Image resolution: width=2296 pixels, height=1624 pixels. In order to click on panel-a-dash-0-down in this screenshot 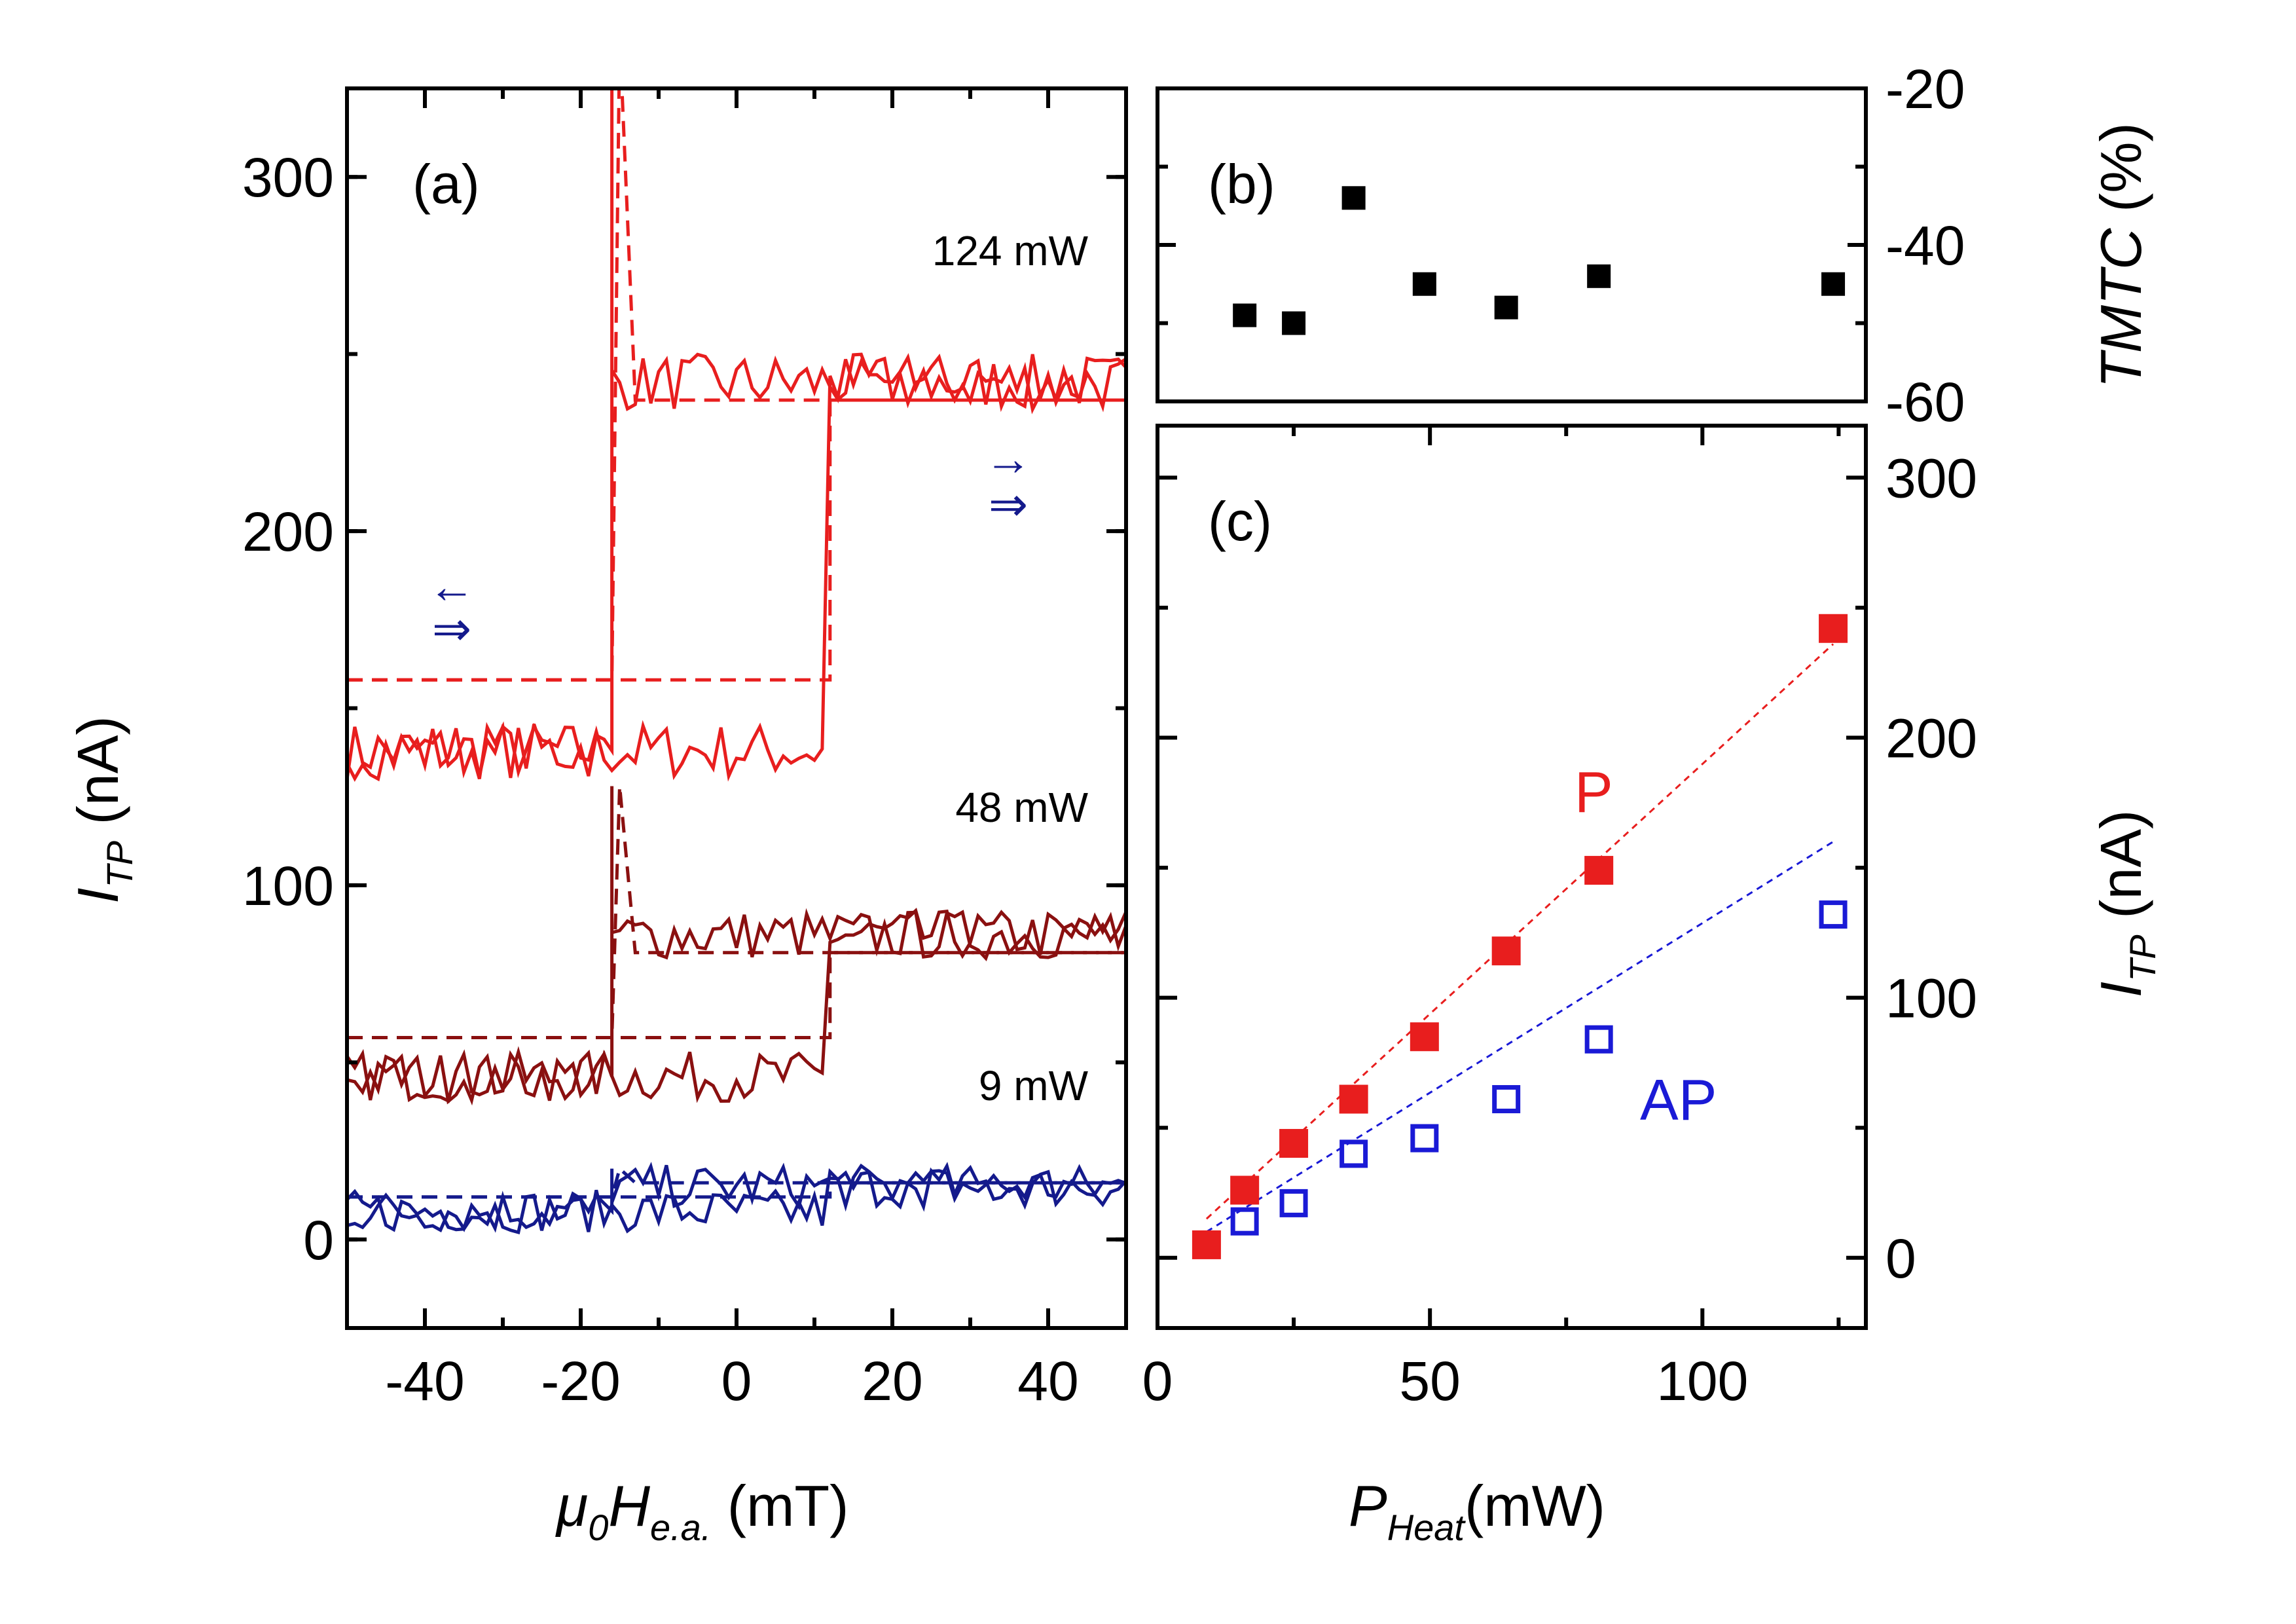, I will do `click(736, 385)`.